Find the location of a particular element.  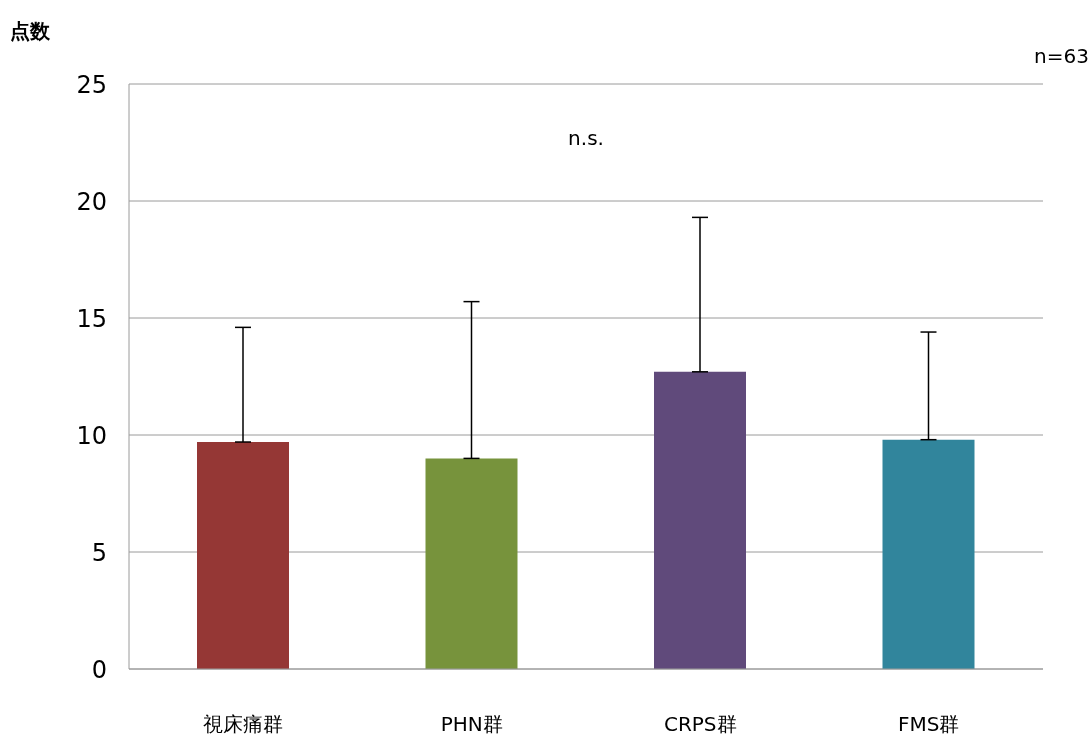

x-tick-label: FMS群 is located at coordinates (929, 724).